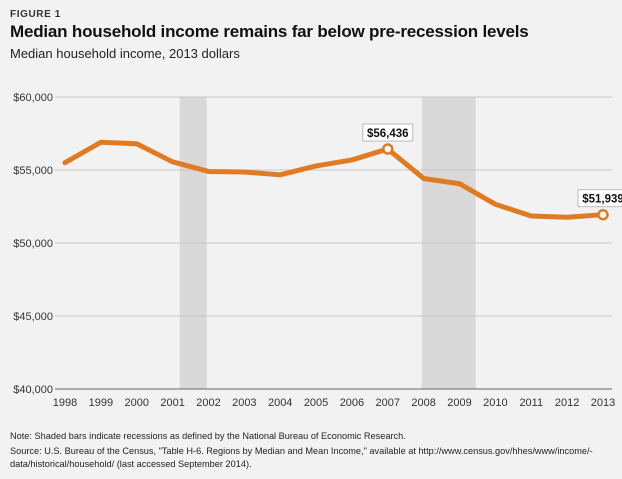 This screenshot has width=622, height=479. I want to click on x-tick-label: 2010, so click(495, 403).